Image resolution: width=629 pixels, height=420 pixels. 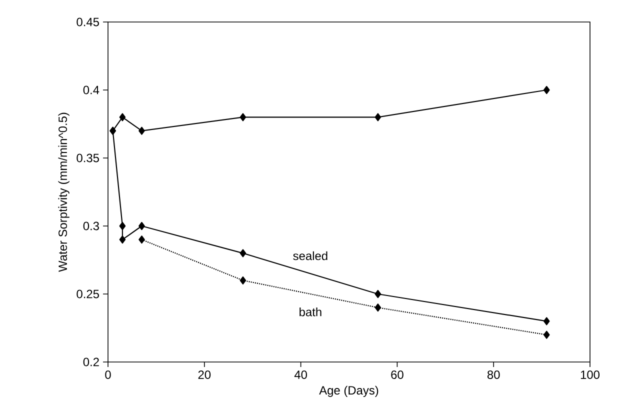 I want to click on x-tick-label: 80, so click(x=493, y=374).